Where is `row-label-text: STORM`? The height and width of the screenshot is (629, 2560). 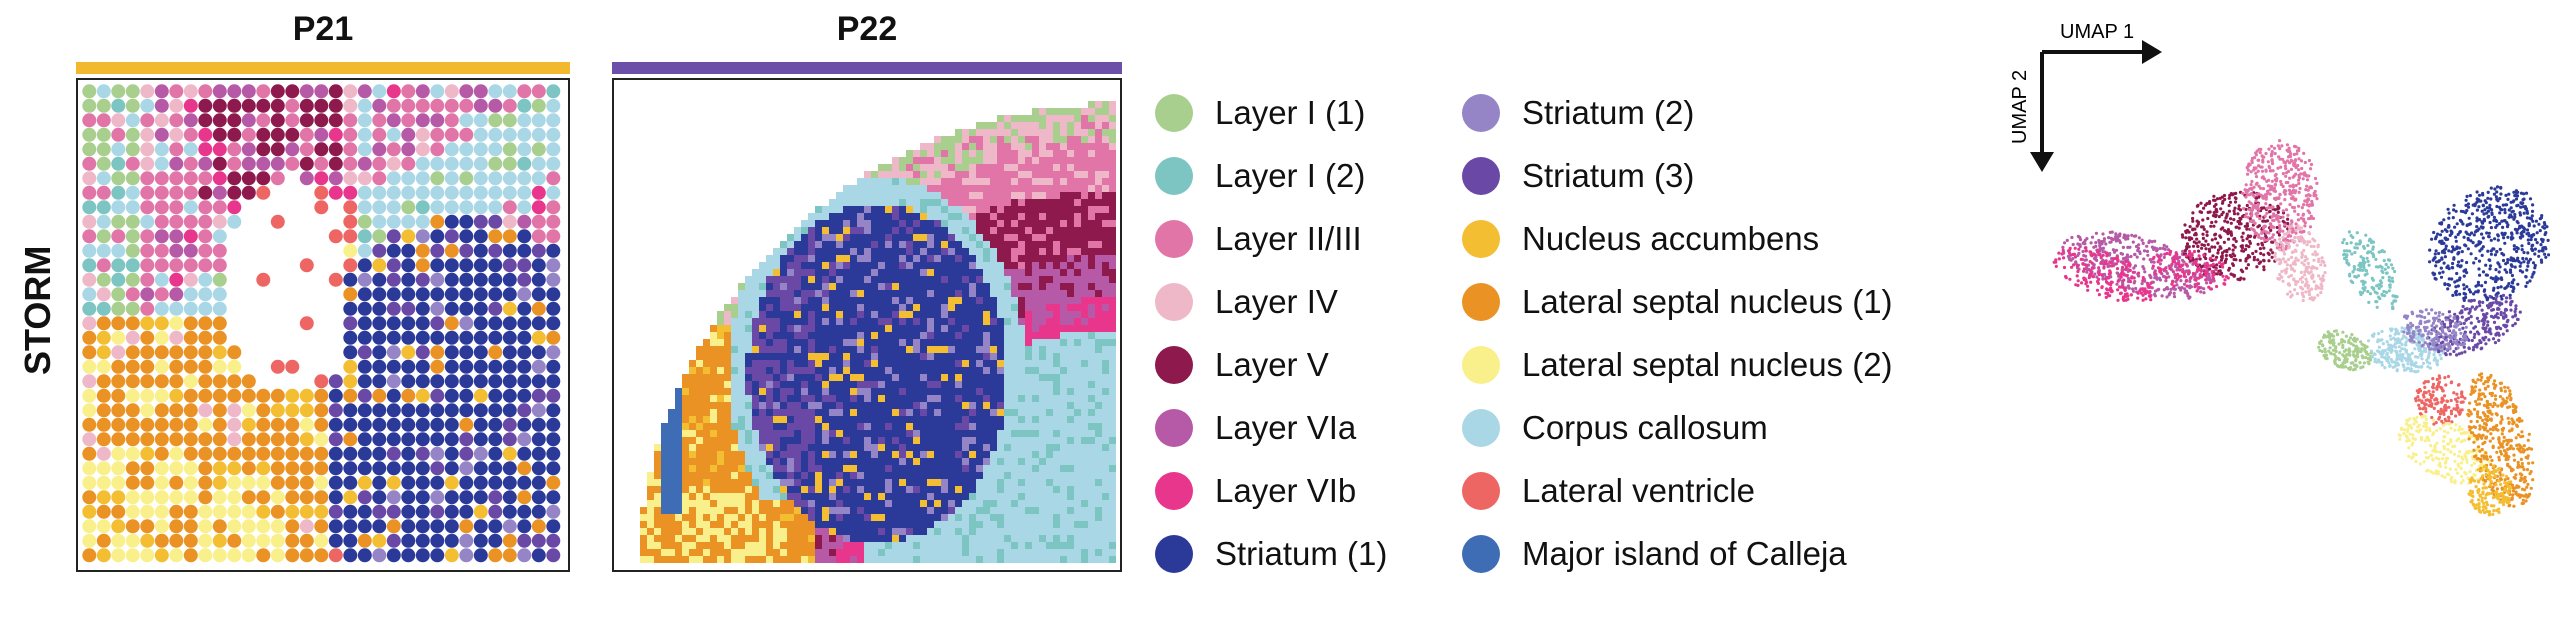 row-label-text: STORM is located at coordinates (37, 310).